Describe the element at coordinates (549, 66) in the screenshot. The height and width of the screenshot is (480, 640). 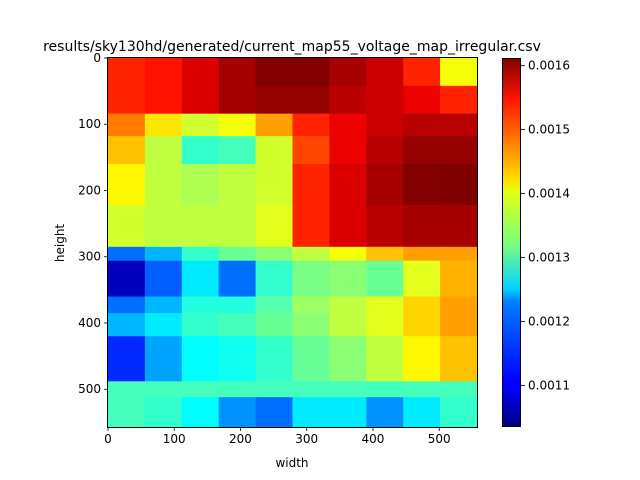
I see `colorbar-tick-label: 0.0016` at that location.